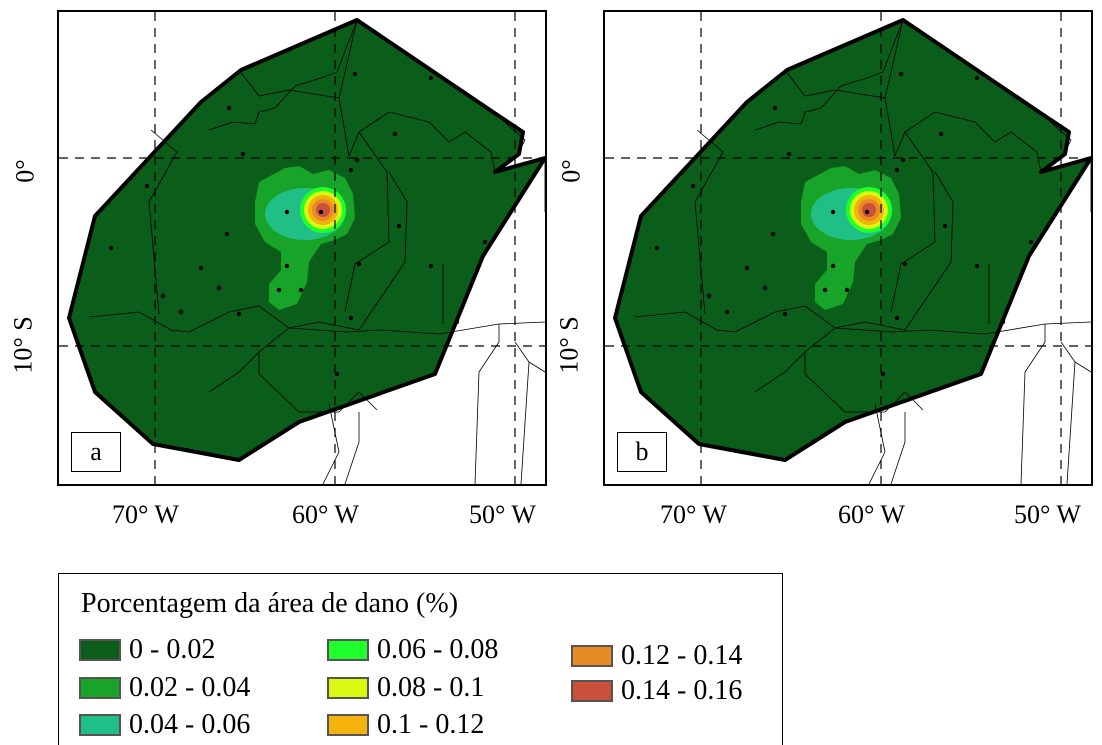 This screenshot has height=745, width=1102. What do you see at coordinates (23, 345) in the screenshot?
I see `ylabel-10s-a: 10° S` at bounding box center [23, 345].